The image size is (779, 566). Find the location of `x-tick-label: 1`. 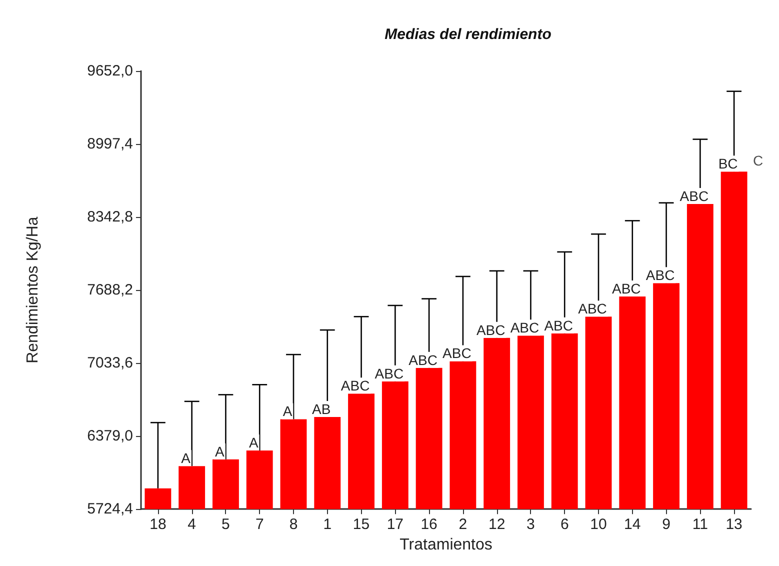

x-tick-label: 1 is located at coordinates (327, 525).